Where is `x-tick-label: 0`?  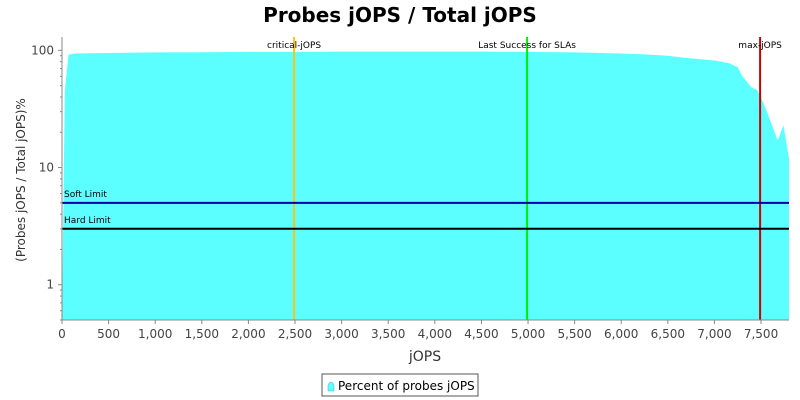 x-tick-label: 0 is located at coordinates (62, 334).